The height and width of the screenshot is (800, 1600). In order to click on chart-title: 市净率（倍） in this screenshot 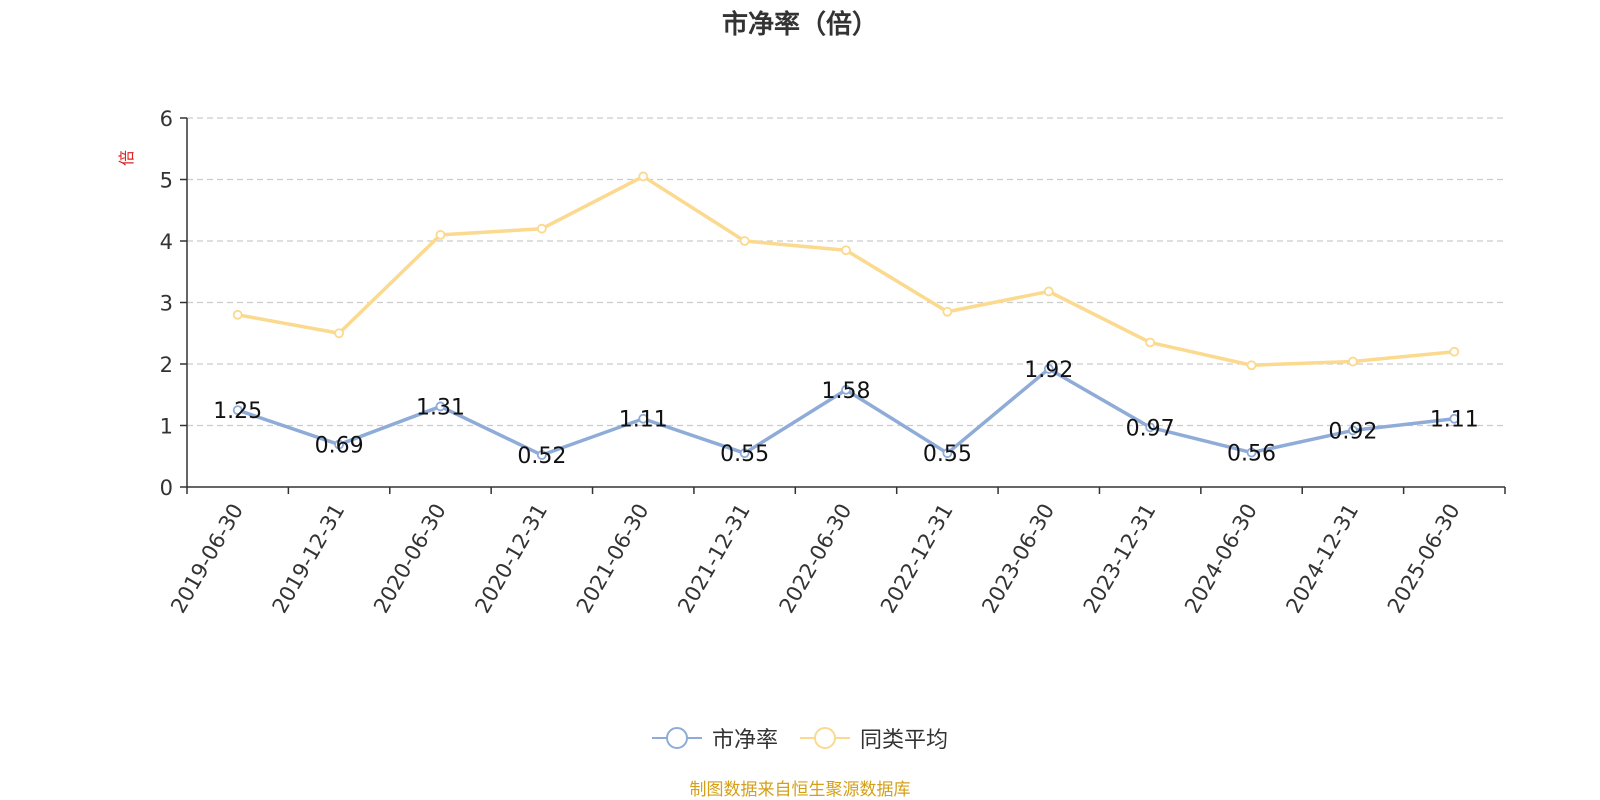, I will do `click(799, 25)`.